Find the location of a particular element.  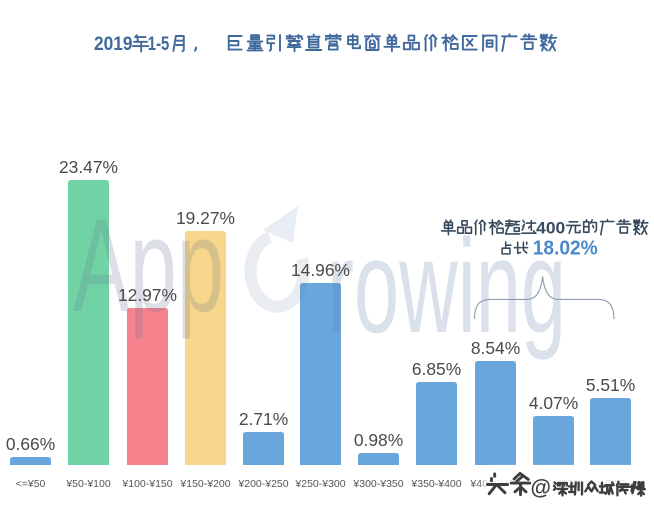

svg-text: <=¥50 is located at coordinates (31, 484).